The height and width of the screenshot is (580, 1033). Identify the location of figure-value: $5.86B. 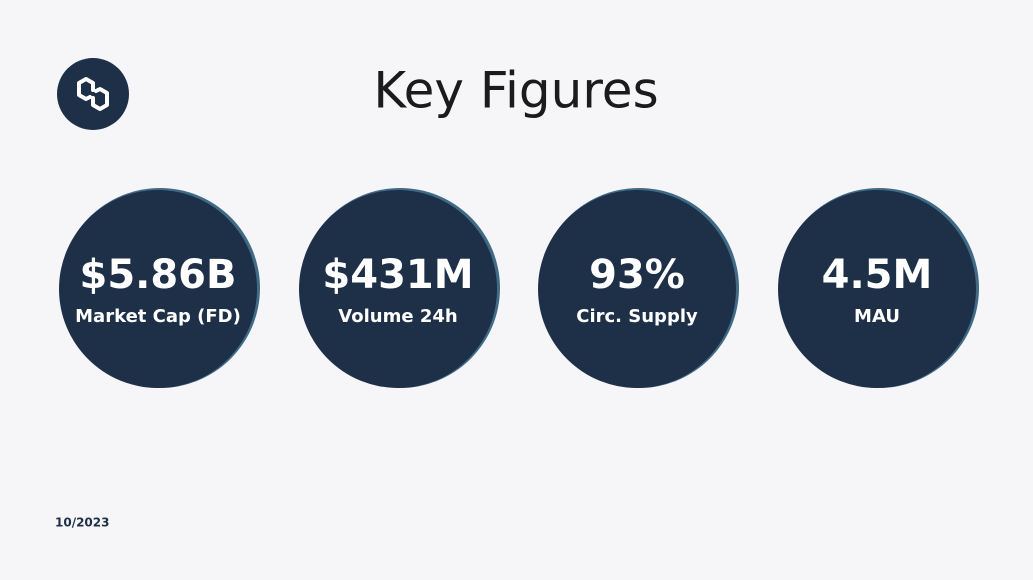
(157, 275).